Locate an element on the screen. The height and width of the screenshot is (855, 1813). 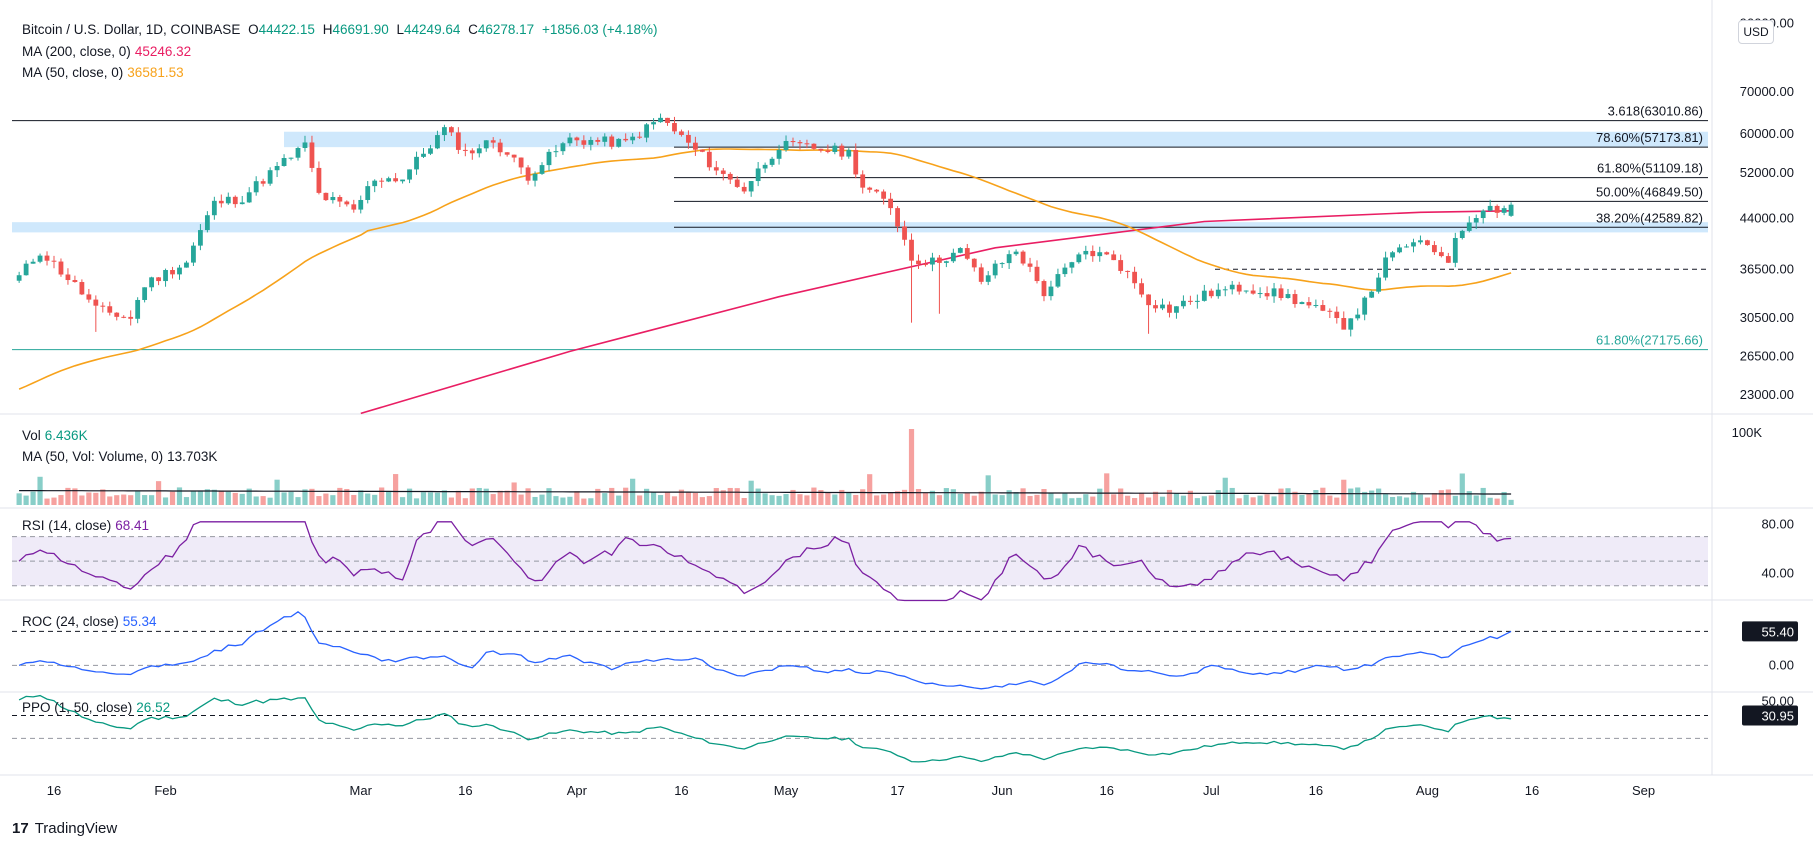
currency-button: USD is located at coordinates (1756, 32).